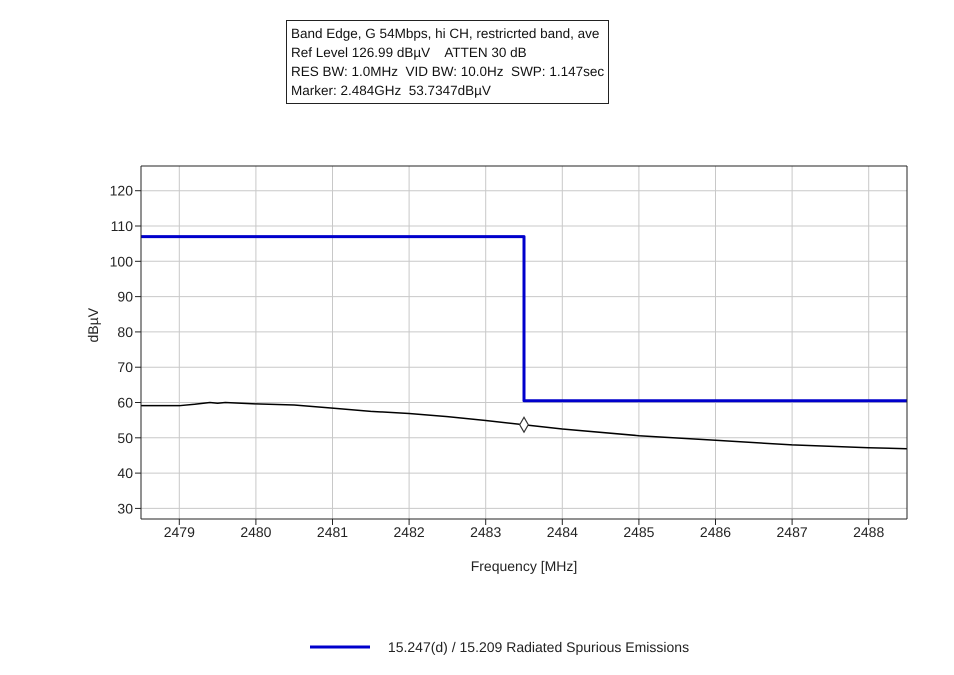 This screenshot has width=954, height=675. Describe the element at coordinates (125, 367) in the screenshot. I see `y-tick-label: 70` at that location.